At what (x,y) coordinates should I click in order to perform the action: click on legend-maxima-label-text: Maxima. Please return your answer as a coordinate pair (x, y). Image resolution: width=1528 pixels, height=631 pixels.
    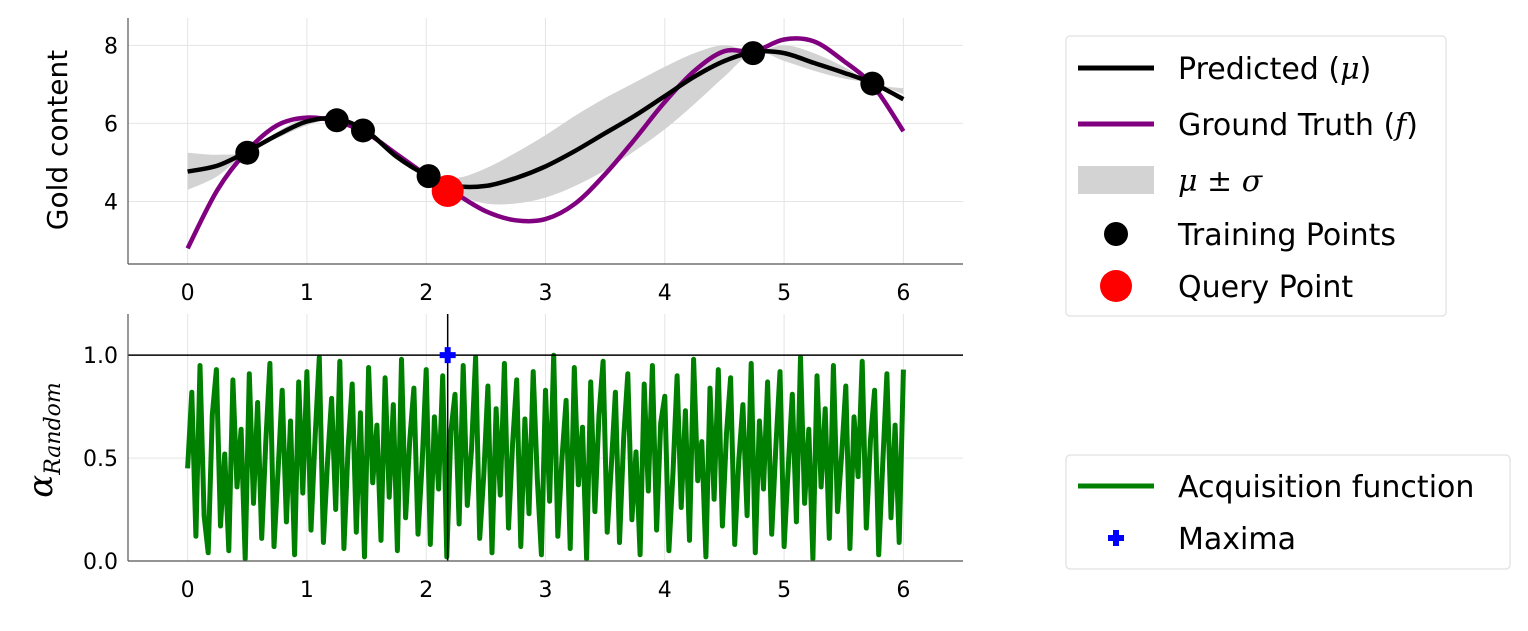
    Looking at the image, I should click on (1237, 539).